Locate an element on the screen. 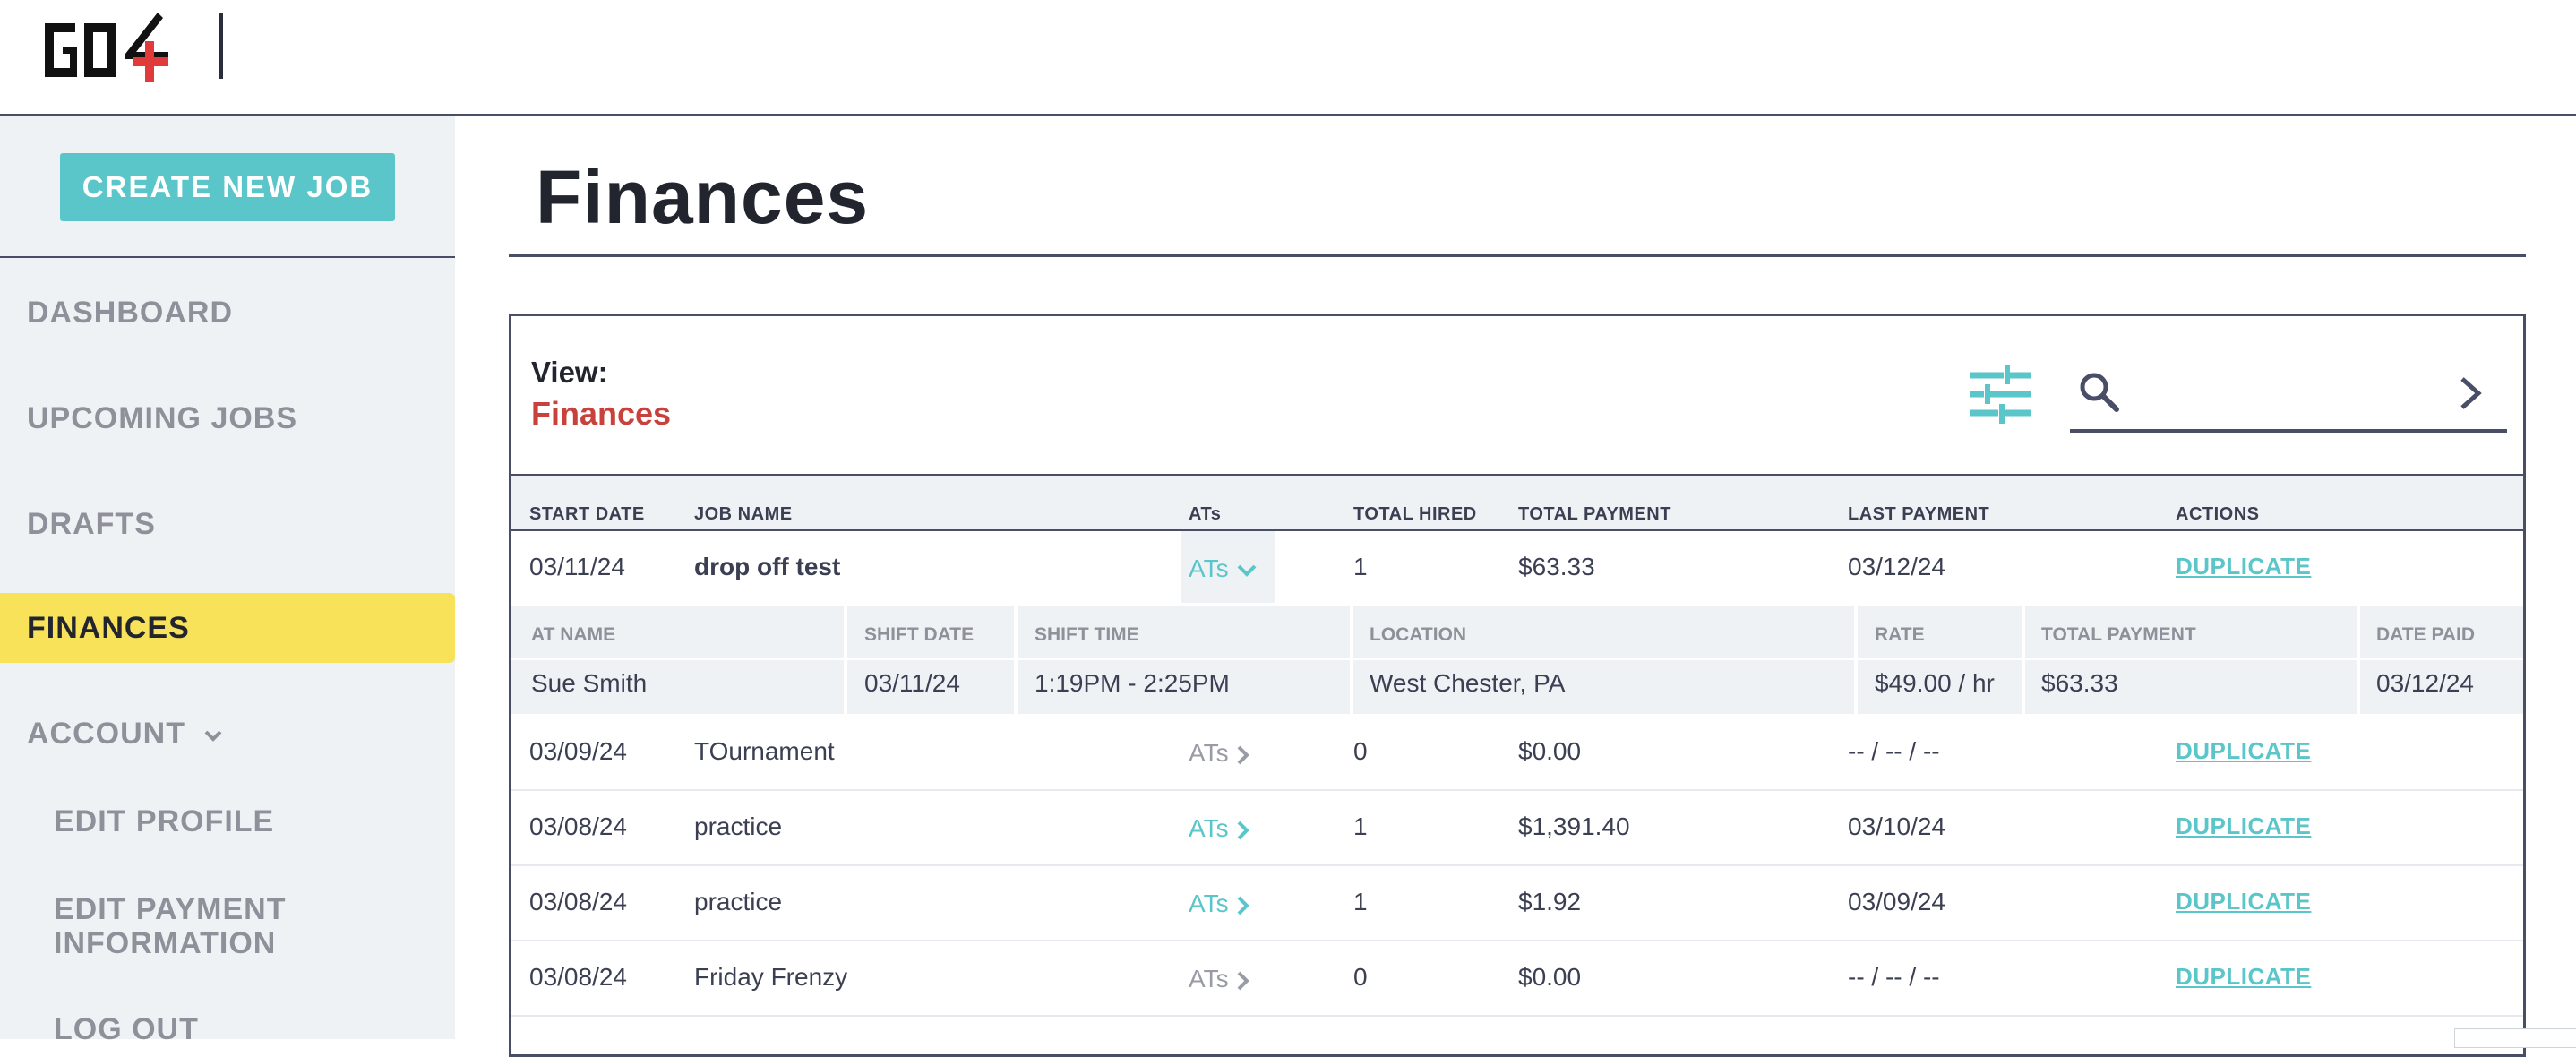 The width and height of the screenshot is (2576, 1057). ats-expanded-bg is located at coordinates (1228, 567).